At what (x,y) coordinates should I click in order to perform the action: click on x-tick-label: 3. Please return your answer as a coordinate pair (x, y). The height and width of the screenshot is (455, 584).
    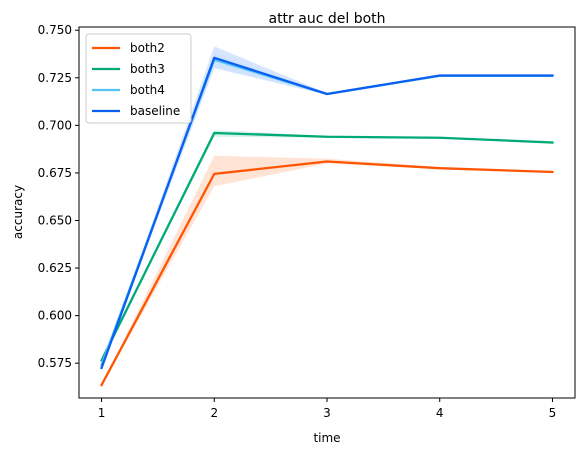
    Looking at the image, I should click on (327, 413).